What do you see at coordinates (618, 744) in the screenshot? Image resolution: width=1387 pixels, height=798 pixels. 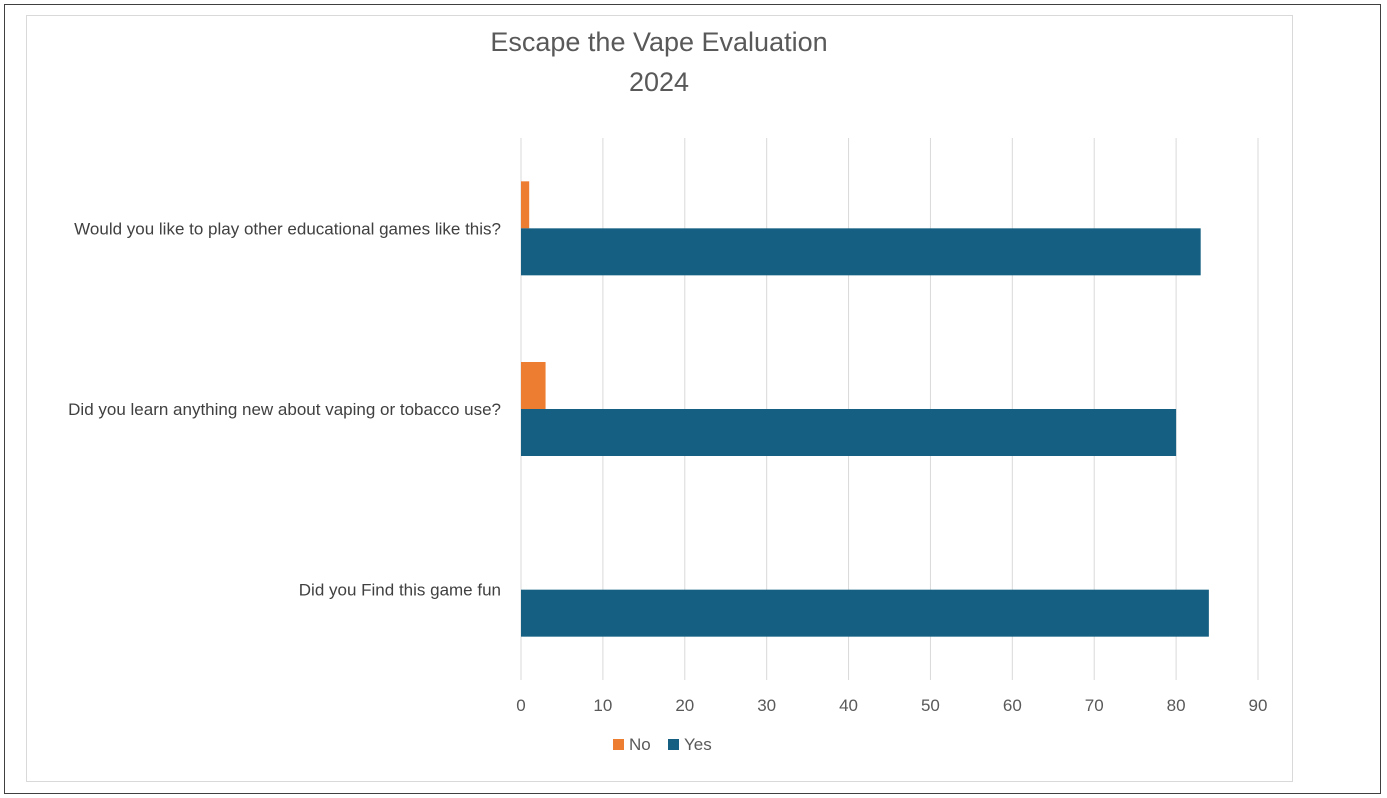 I see `legend-swatch-no` at bounding box center [618, 744].